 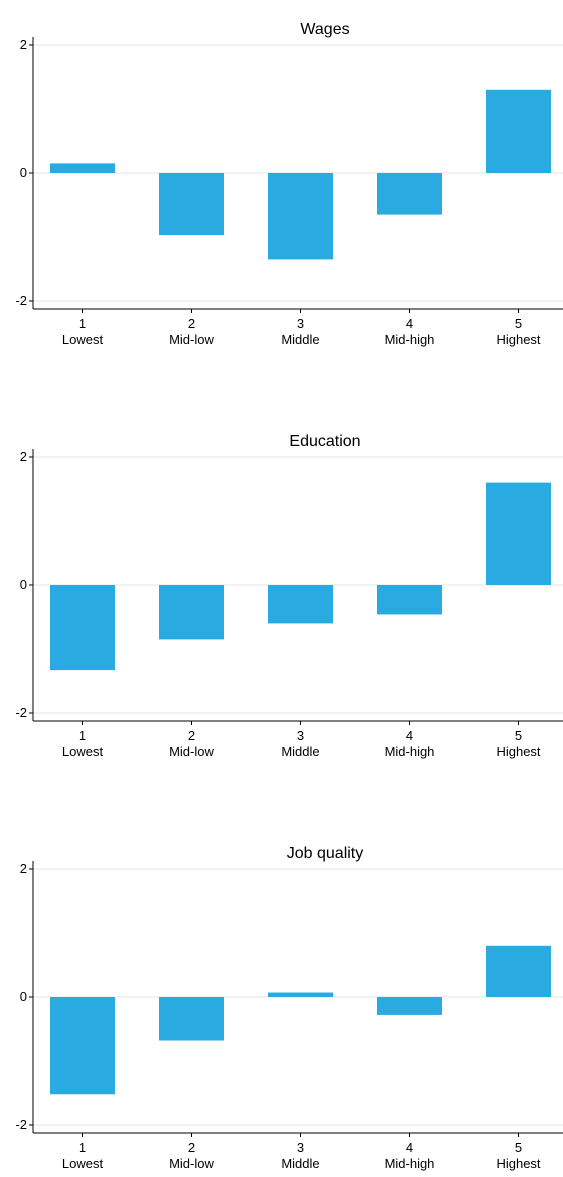 I want to click on chart-title: Wages, so click(x=324, y=29).